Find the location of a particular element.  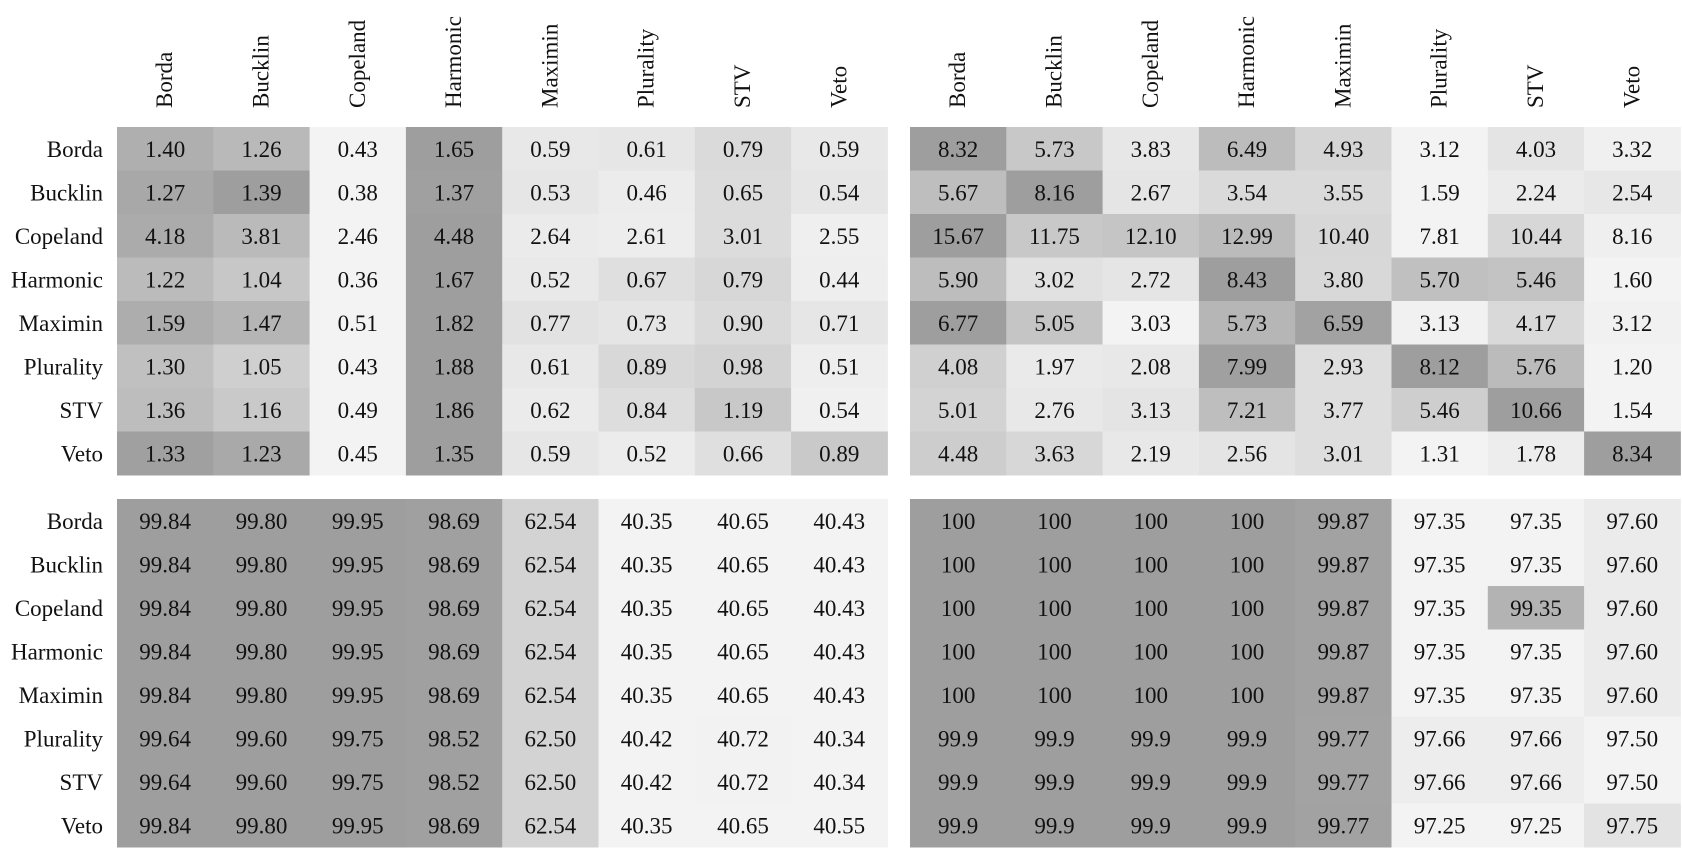

cell-value: 99.95 is located at coordinates (358, 521).